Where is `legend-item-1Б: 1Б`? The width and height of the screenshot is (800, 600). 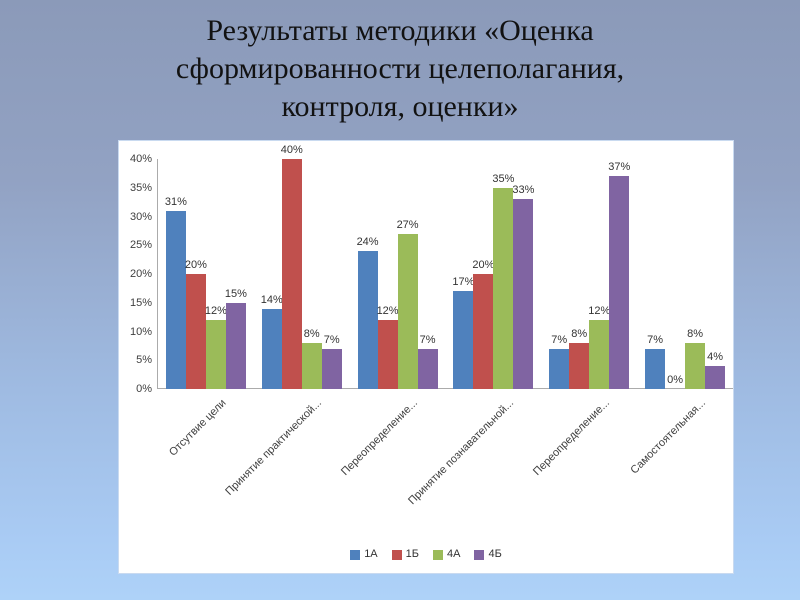
legend-item-1Б: 1Б is located at coordinates (405, 554).